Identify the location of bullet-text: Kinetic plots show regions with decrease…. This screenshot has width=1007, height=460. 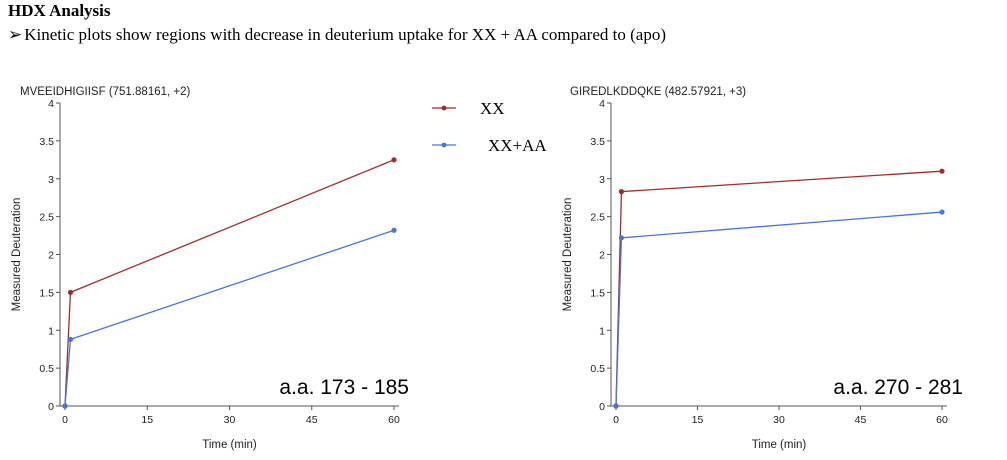
(345, 34).